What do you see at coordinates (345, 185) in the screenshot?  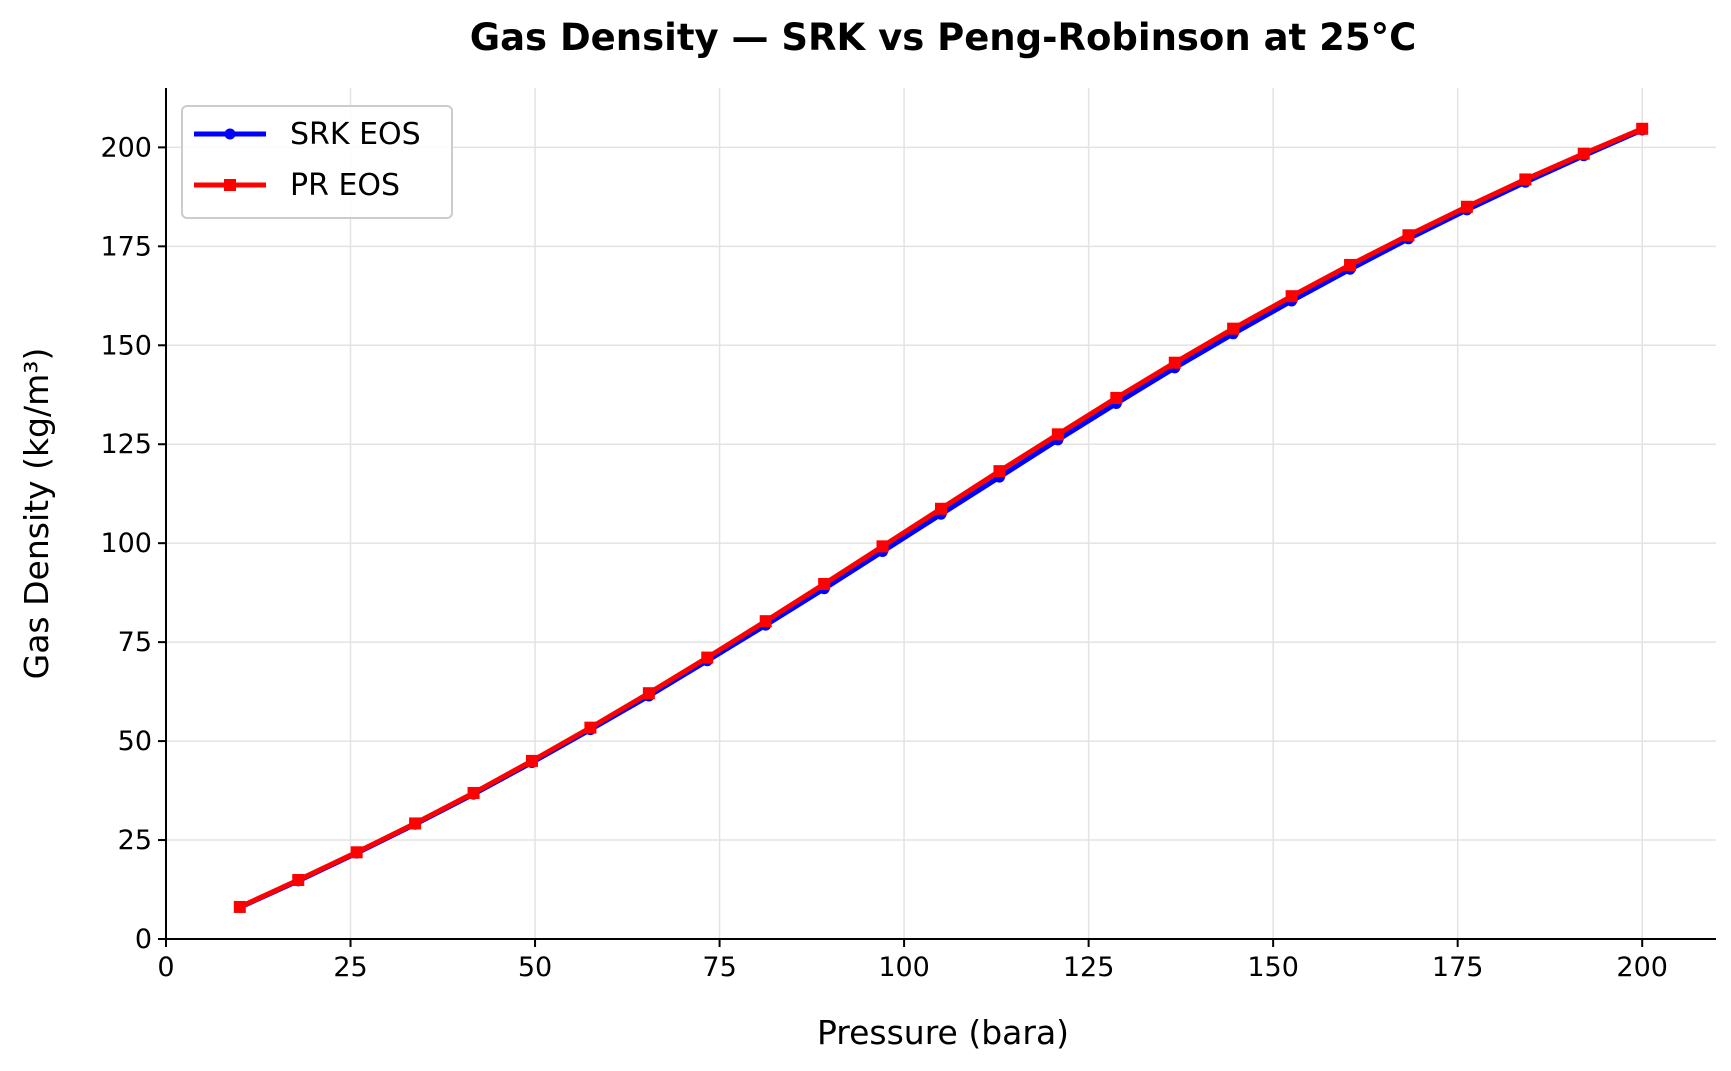 I see `legend-label: PR EOS` at bounding box center [345, 185].